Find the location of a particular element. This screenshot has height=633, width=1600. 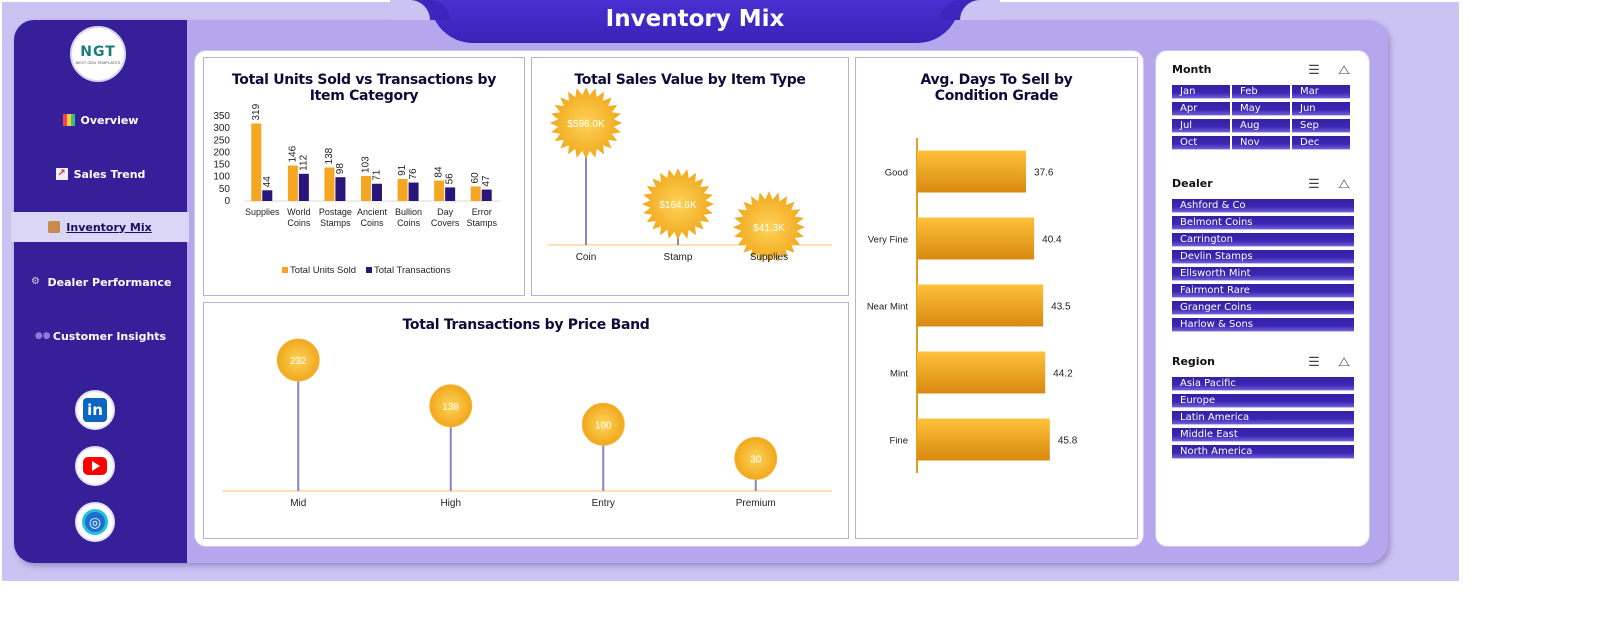

slicer-item: Middle East is located at coordinates (1263, 435).